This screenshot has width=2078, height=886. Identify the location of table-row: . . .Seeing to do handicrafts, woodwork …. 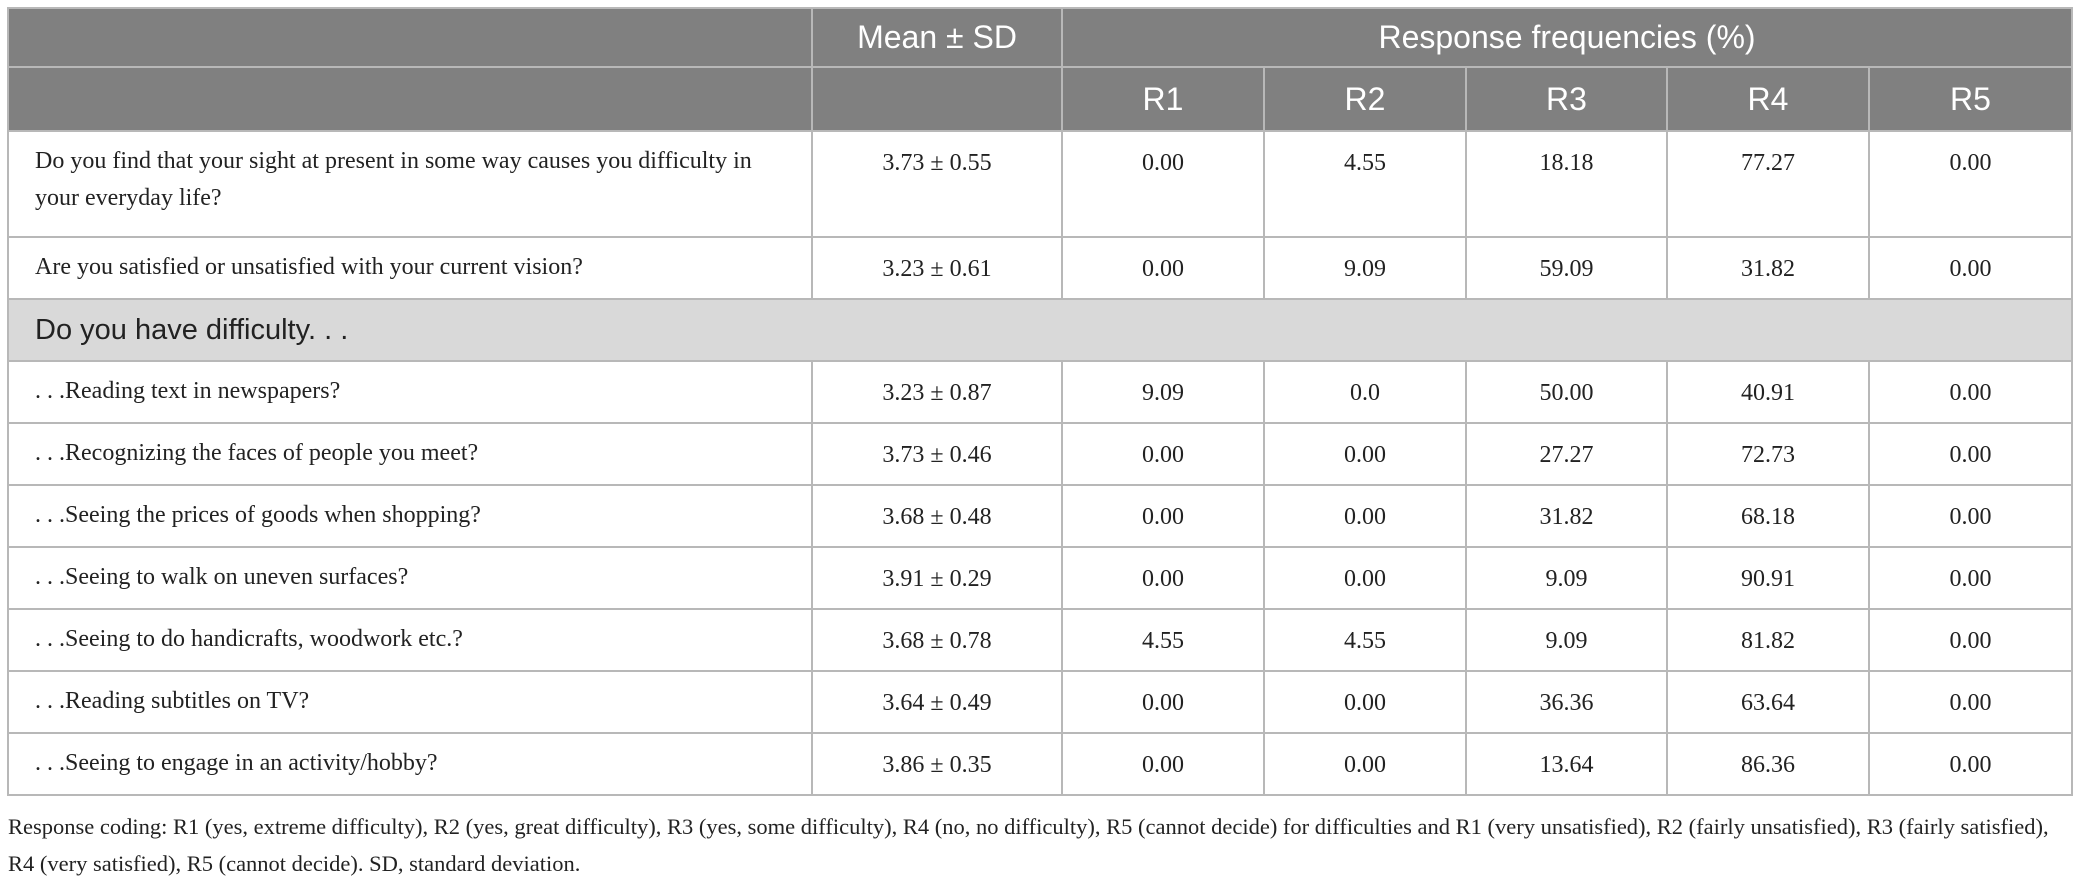
(1040, 640).